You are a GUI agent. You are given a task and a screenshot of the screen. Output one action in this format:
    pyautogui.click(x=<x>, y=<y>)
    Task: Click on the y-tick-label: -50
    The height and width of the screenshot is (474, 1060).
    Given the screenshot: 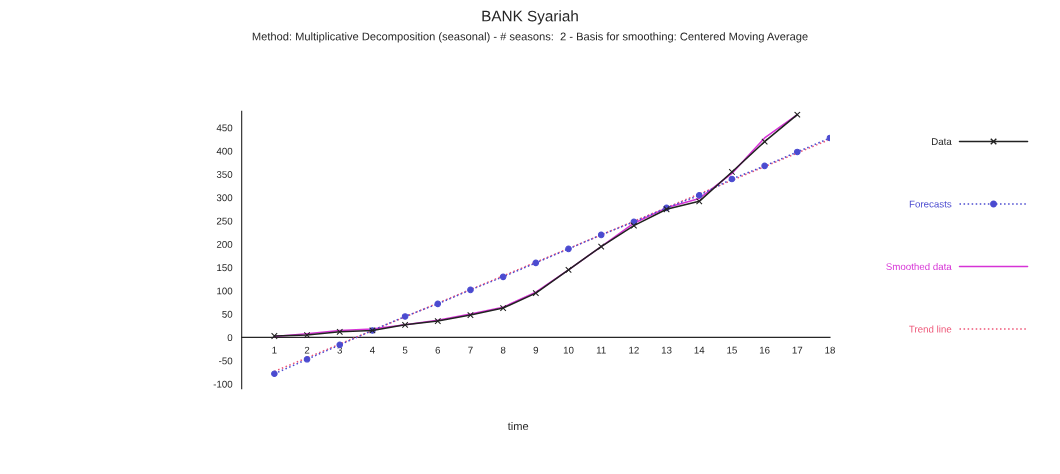 What is the action you would take?
    pyautogui.click(x=226, y=361)
    